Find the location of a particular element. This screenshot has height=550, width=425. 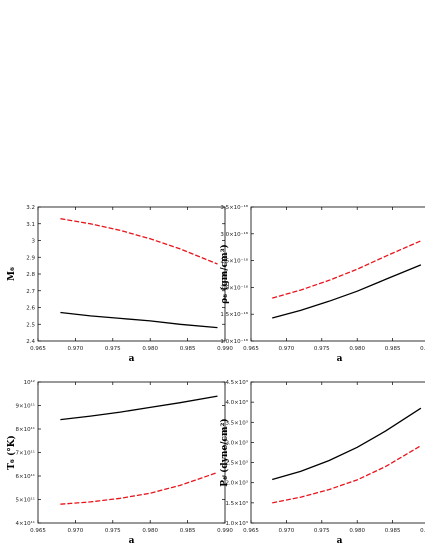

y-tick-label: 9×10¹¹ is located at coordinates (25, 406).